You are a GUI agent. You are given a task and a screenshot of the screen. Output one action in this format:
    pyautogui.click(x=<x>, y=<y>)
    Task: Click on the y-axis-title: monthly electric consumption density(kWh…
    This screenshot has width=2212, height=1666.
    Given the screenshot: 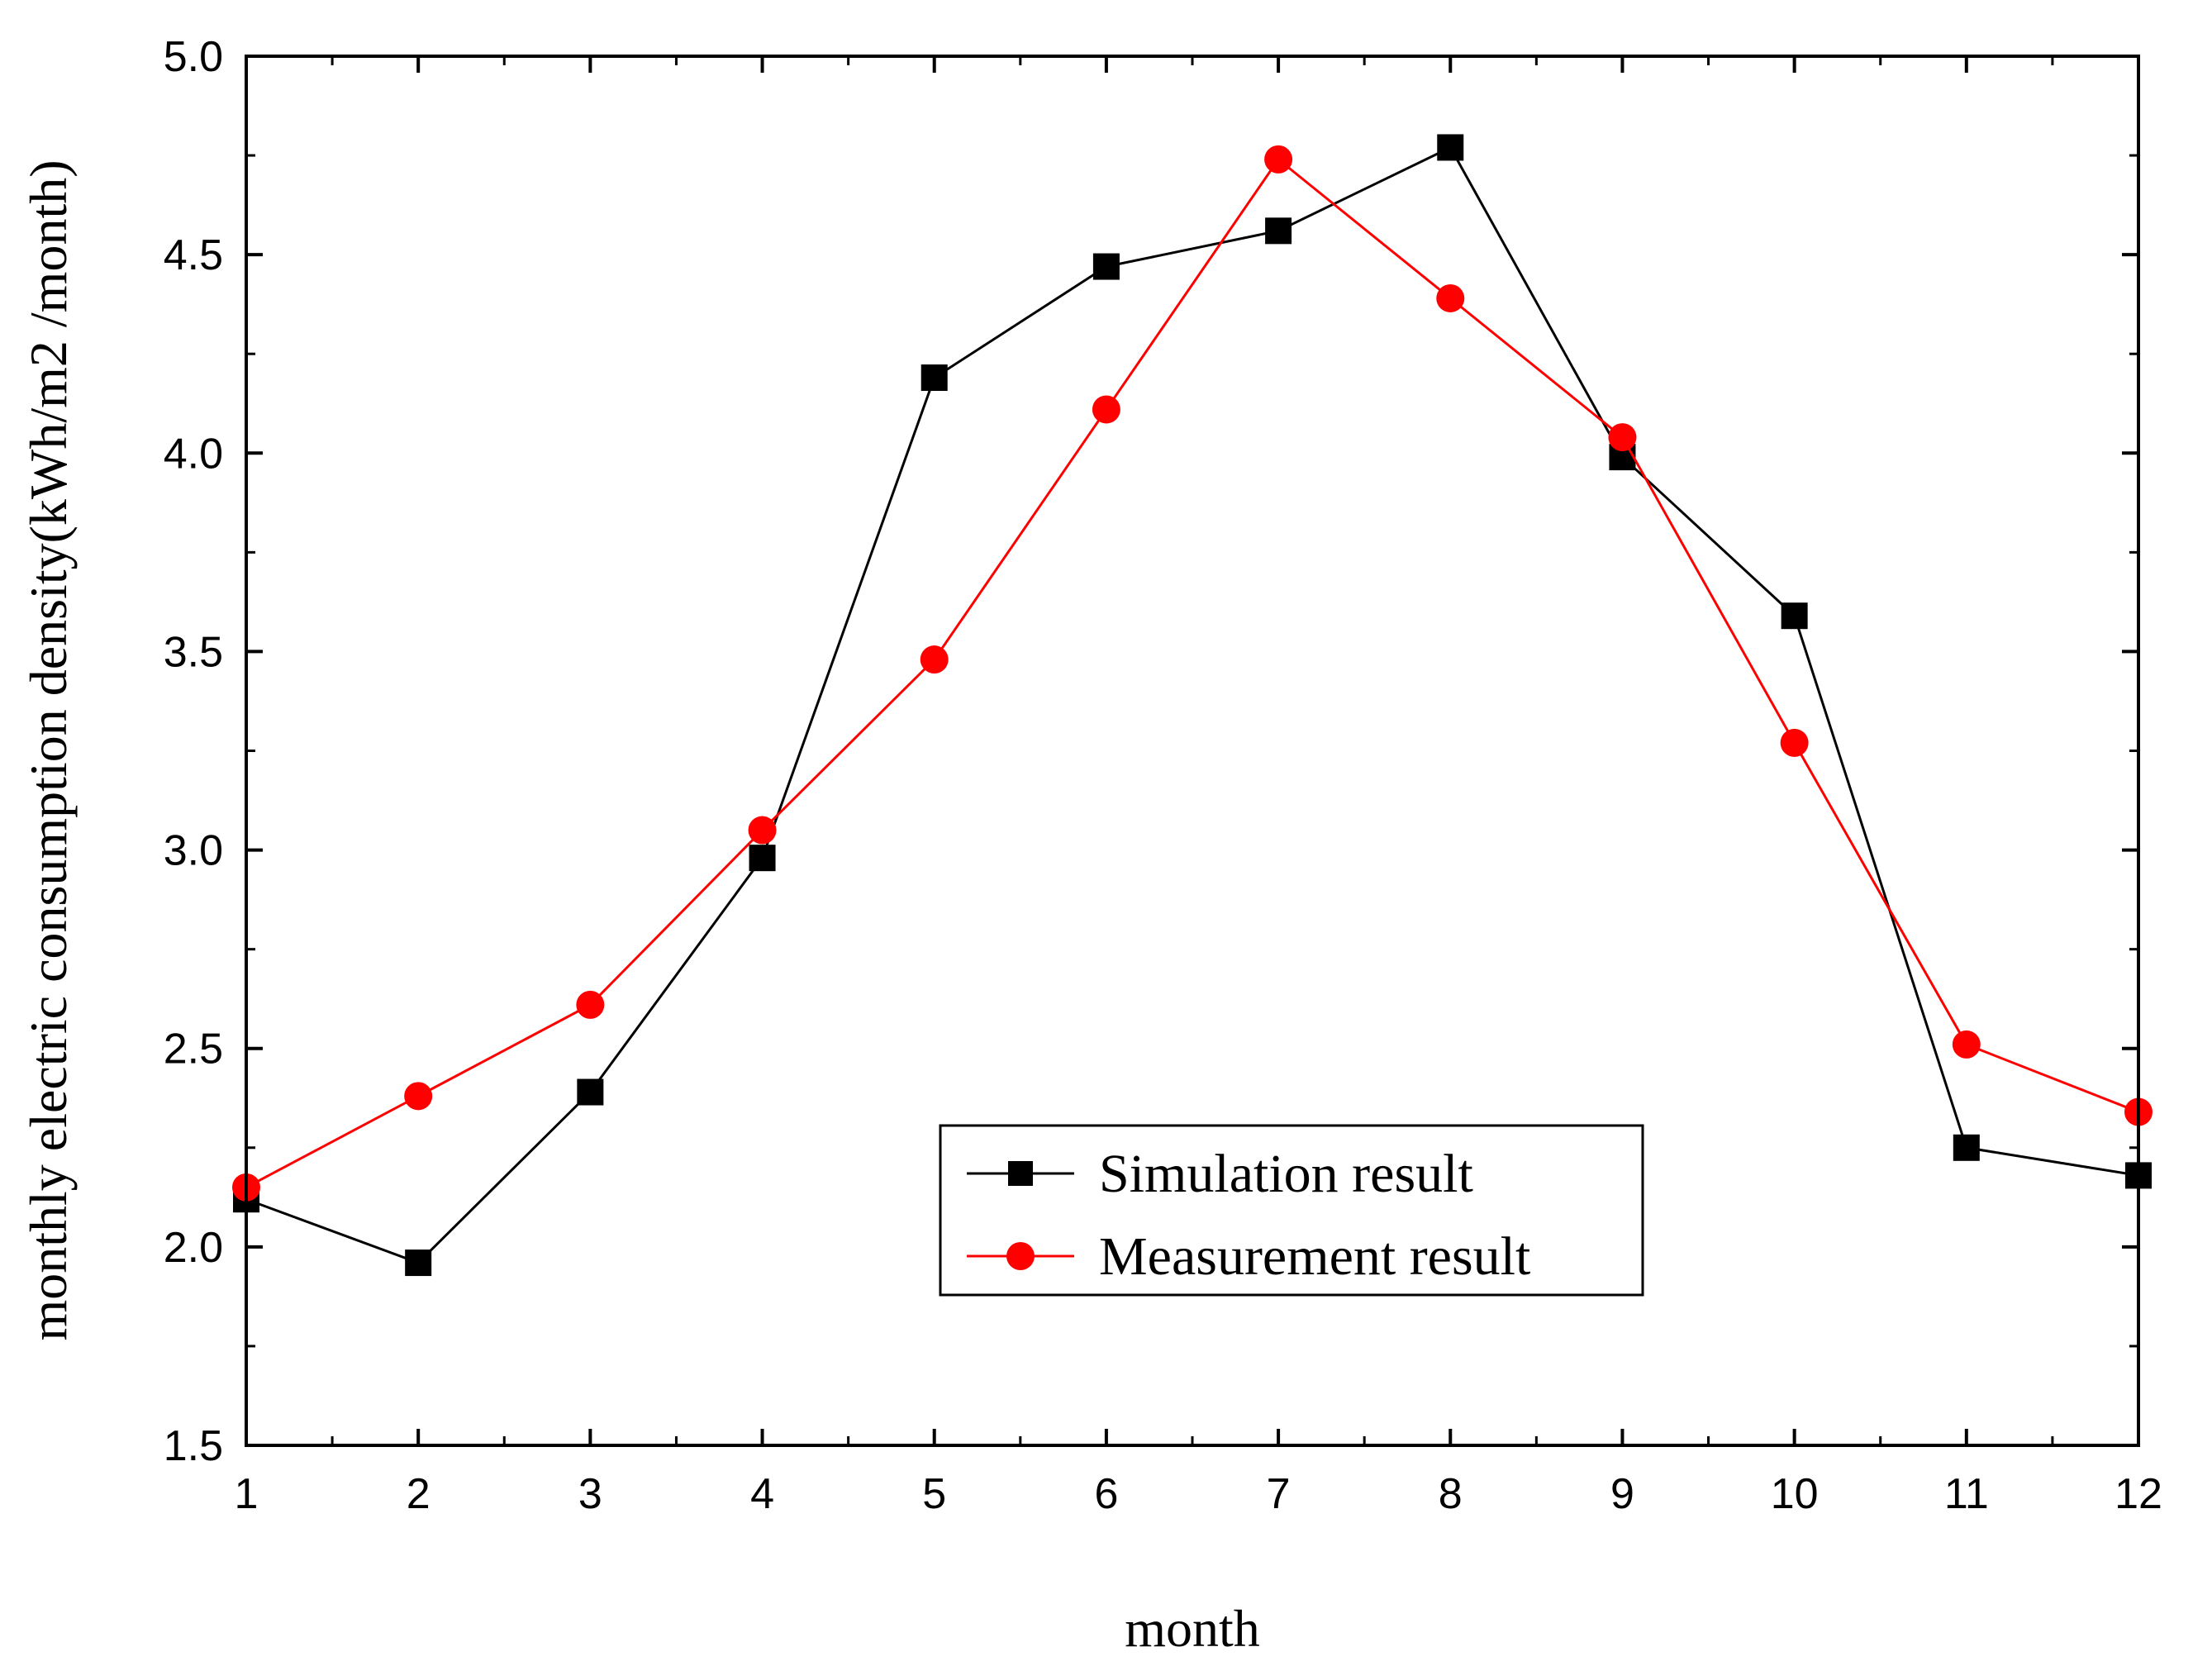 What is the action you would take?
    pyautogui.click(x=48, y=749)
    